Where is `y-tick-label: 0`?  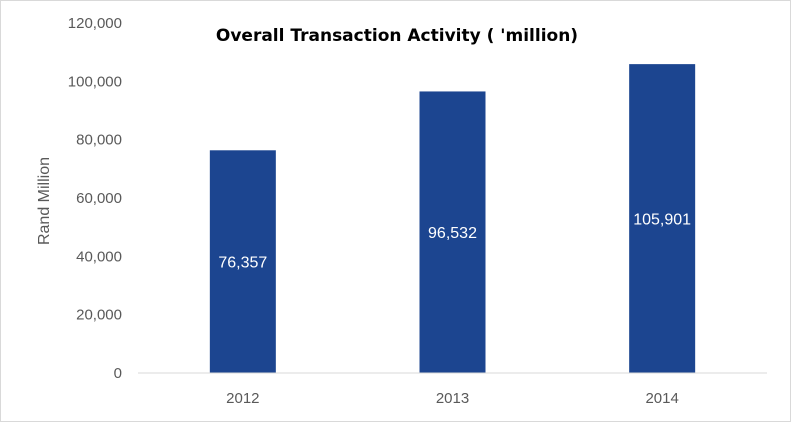
y-tick-label: 0 is located at coordinates (118, 373).